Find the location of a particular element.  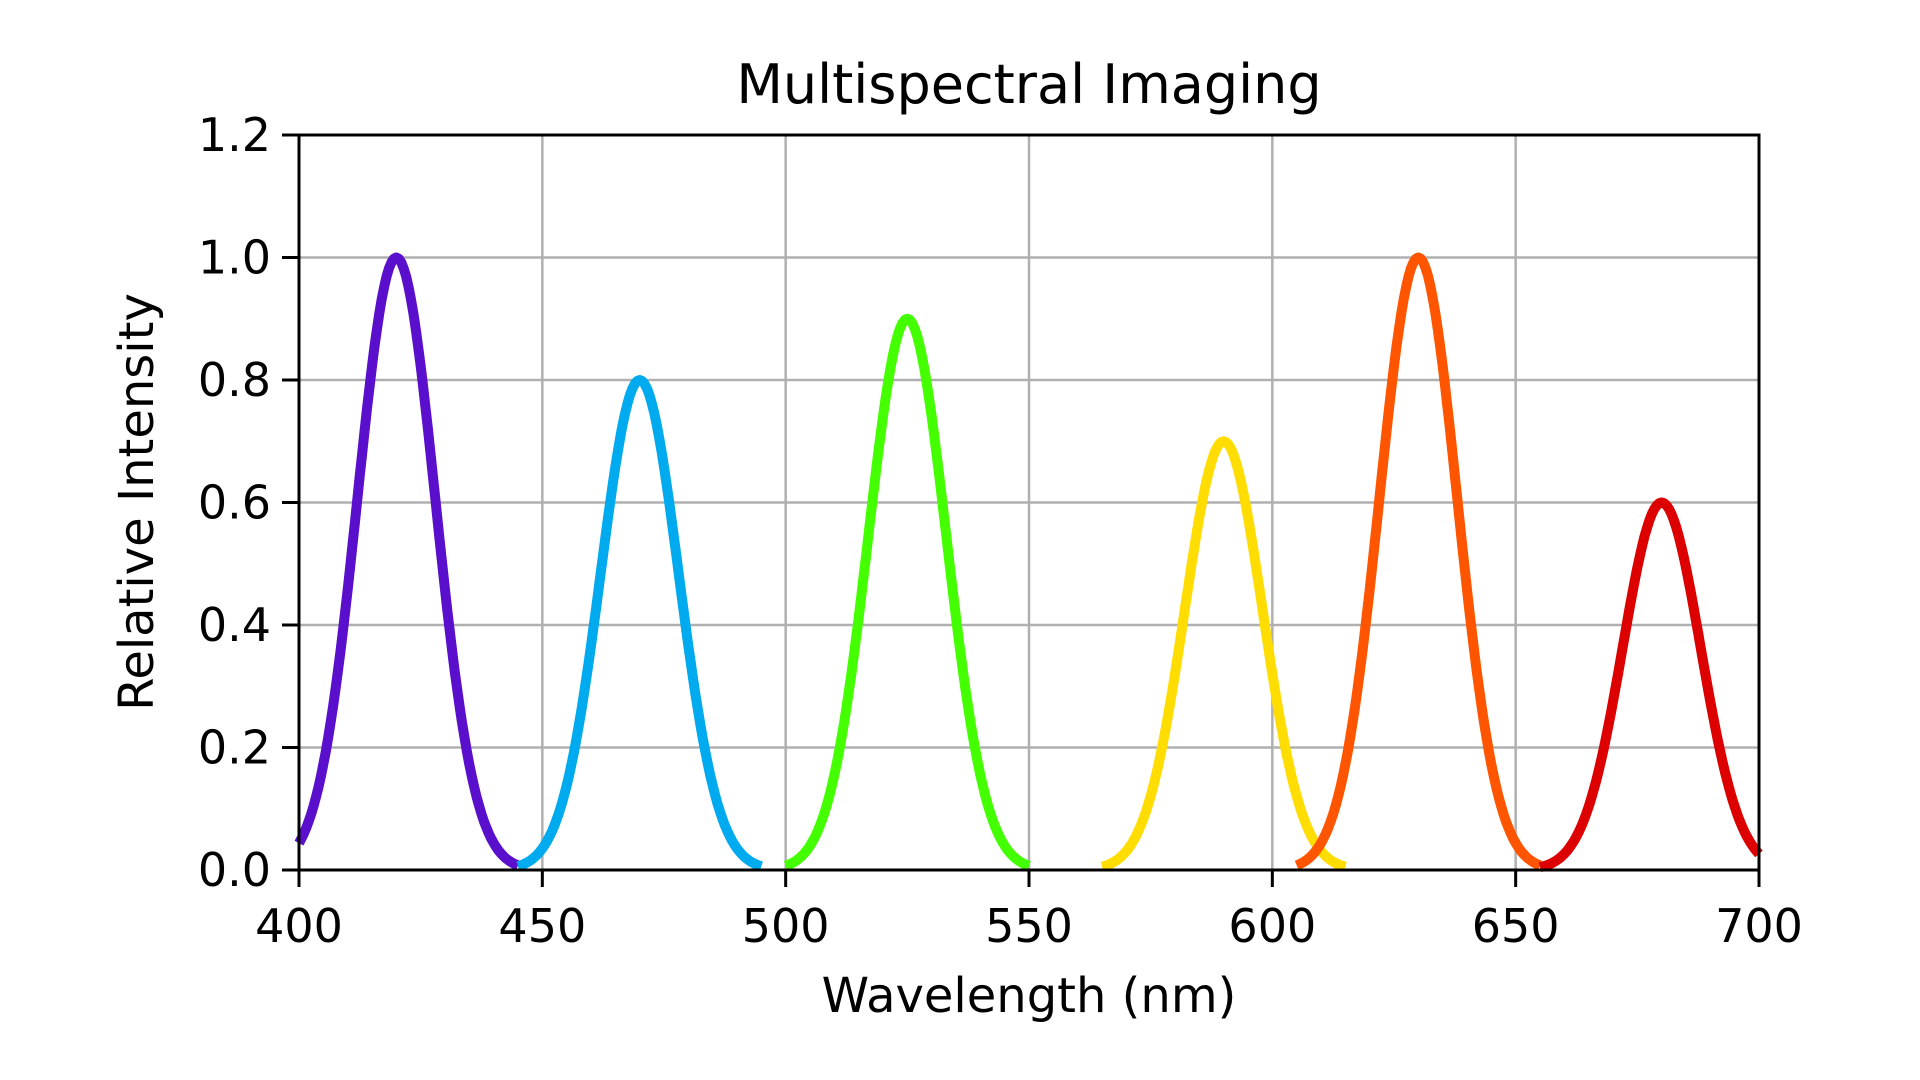

y-tick-label: 0.8 is located at coordinates (234, 380).